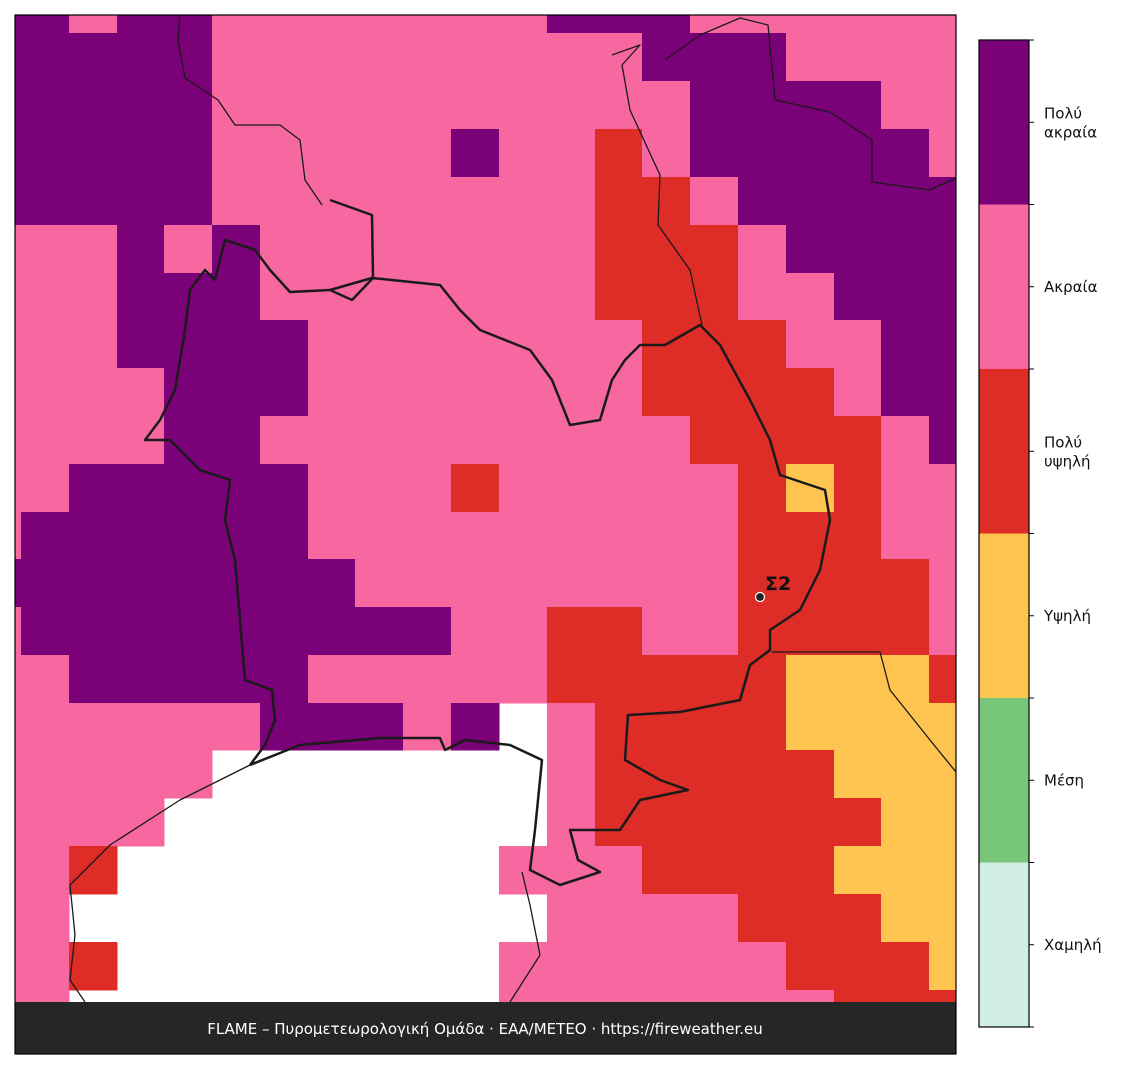 The width and height of the screenshot is (1122, 1069). Describe the element at coordinates (485, 1028) in the screenshot. I see `footer-bar` at that location.